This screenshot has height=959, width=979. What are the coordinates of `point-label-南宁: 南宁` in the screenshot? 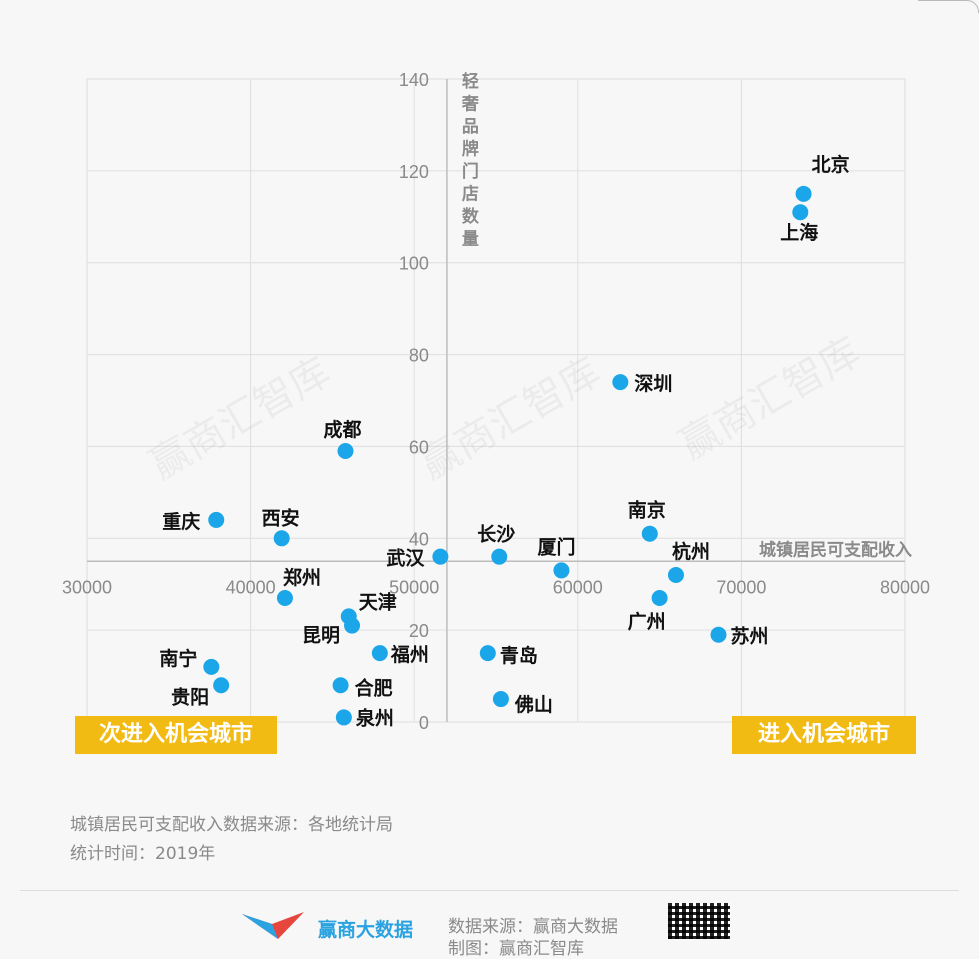 It's located at (178, 658).